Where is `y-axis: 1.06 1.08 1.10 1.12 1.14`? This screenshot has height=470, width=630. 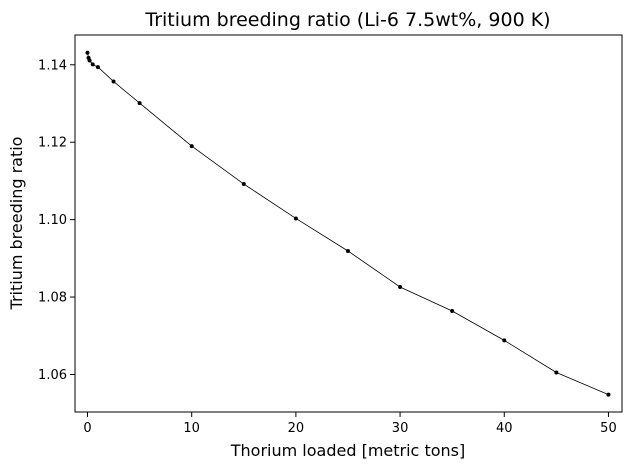
y-axis: 1.06 1.08 1.10 1.12 1.14 is located at coordinates (56, 220).